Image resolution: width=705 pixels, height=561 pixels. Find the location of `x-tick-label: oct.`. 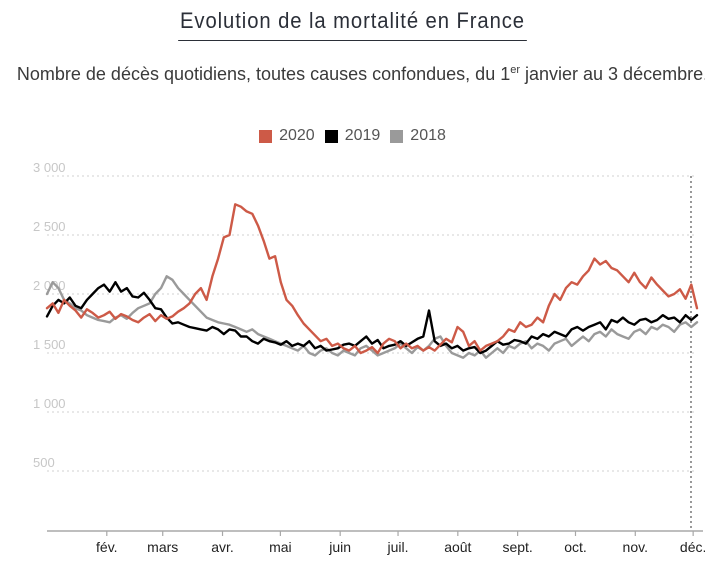

x-tick-label: oct. is located at coordinates (575, 547).